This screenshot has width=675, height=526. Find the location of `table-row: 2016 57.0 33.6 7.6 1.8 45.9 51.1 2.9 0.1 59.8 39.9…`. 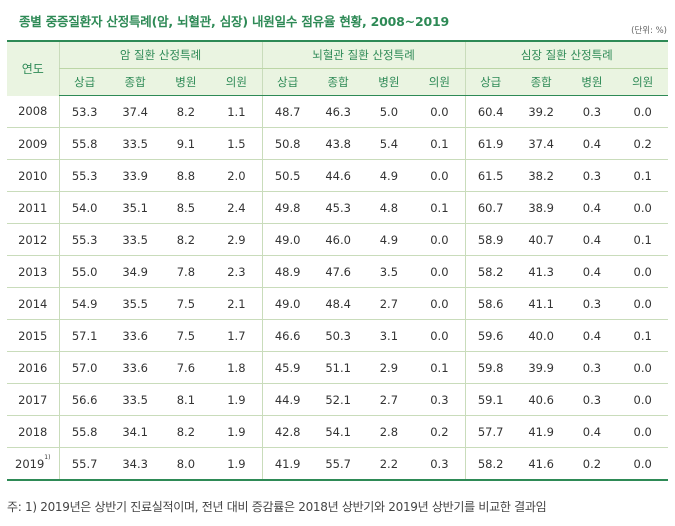

table-row: 2016 57.0 33.6 7.6 1.8 45.9 51.1 2.9 0.1 59.8 39.9… is located at coordinates (338, 367).